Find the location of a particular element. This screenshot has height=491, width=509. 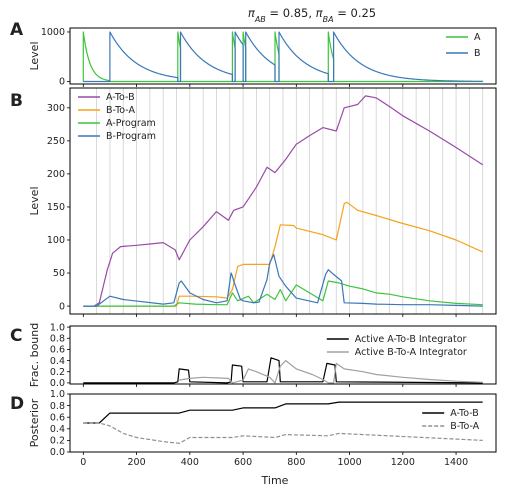

series-line-active-a-to-b-integrator is located at coordinates (283, 370).